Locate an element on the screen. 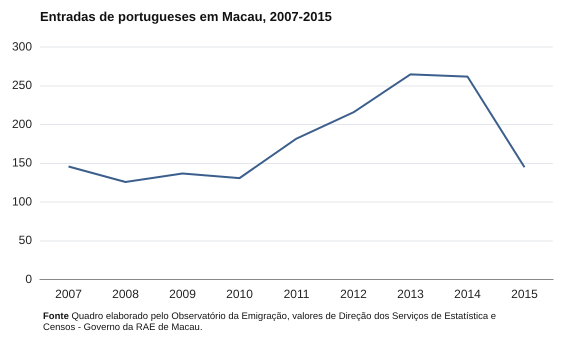 Image resolution: width=567 pixels, height=340 pixels. x-tick-label: 2009 is located at coordinates (182, 294).